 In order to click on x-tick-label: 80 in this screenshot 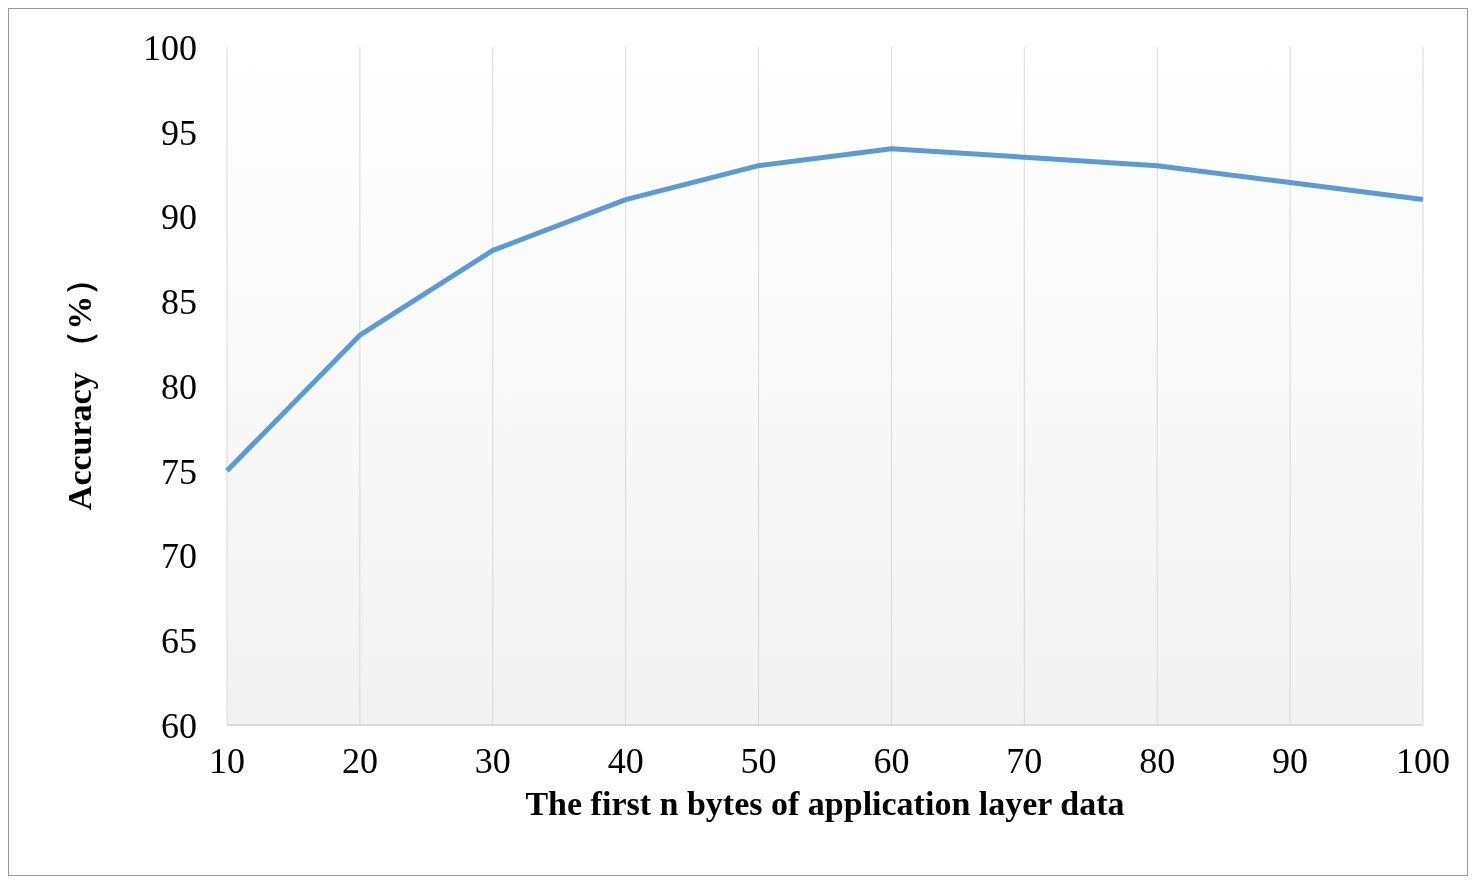, I will do `click(1157, 760)`.